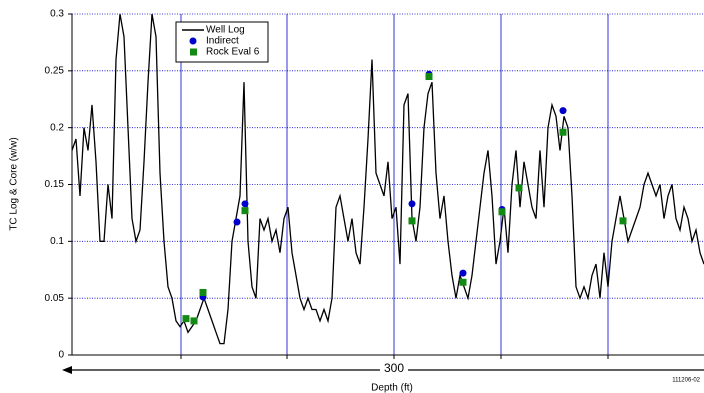 Image resolution: width=704 pixels, height=393 pixels. I want to click on y-tick-label: 0.1, so click(57, 241).